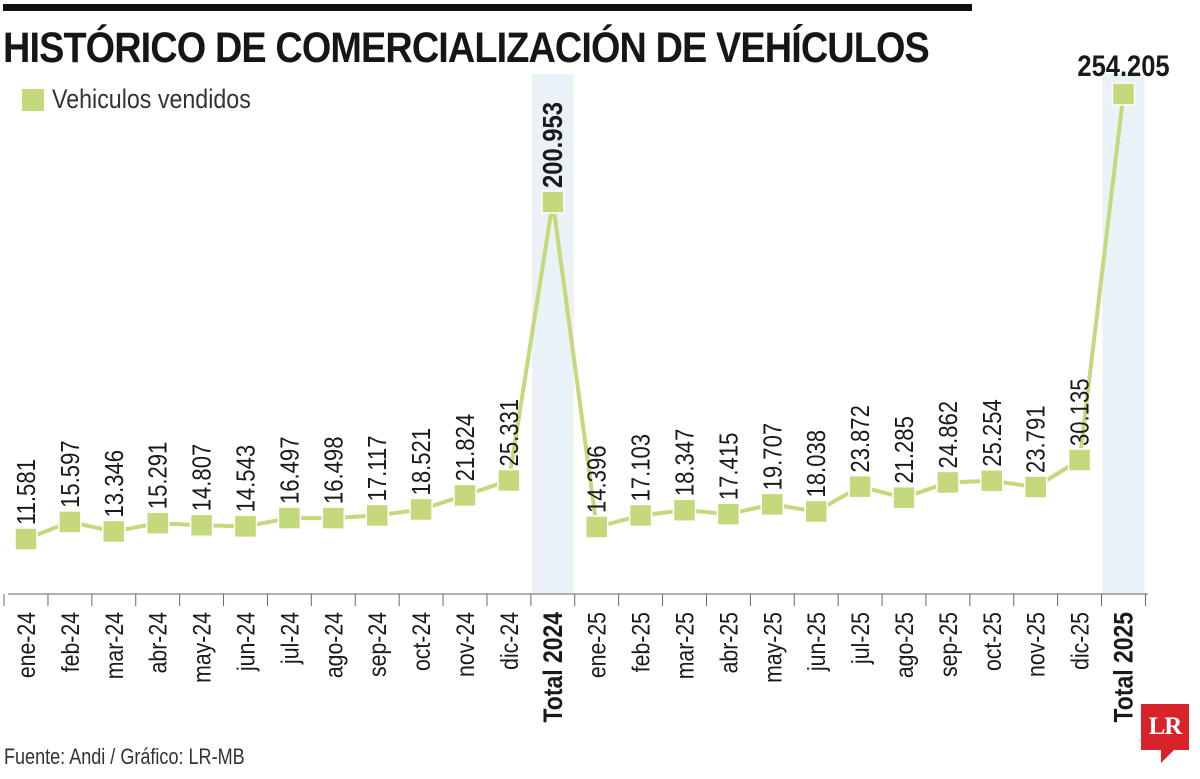 The image size is (1200, 779). I want to click on data-label: 21.285, so click(904, 450).